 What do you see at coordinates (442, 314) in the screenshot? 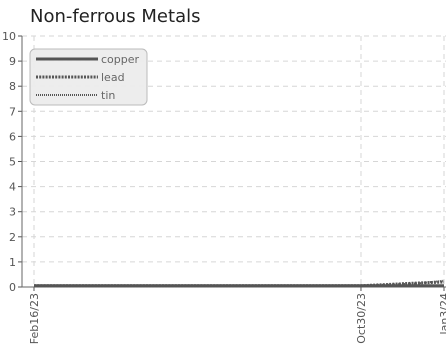
I see `x-tick-label: Jan3/24` at bounding box center [442, 314].